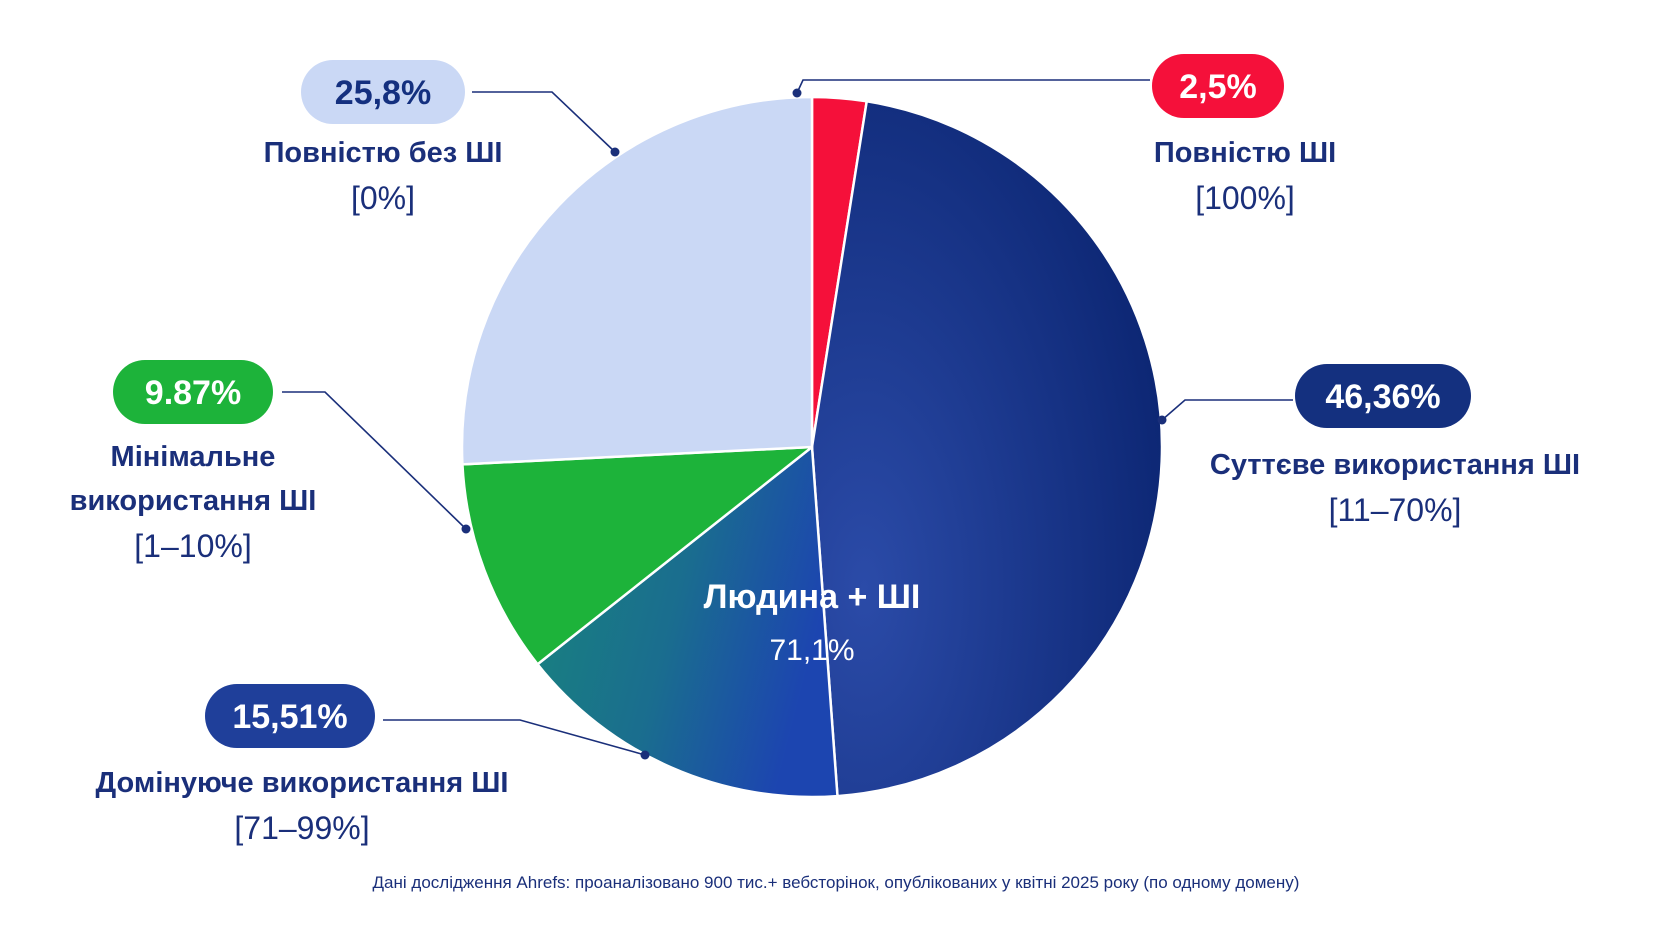  What do you see at coordinates (1245, 153) in the screenshot?
I see `category-label: Повністю ШІ` at bounding box center [1245, 153].